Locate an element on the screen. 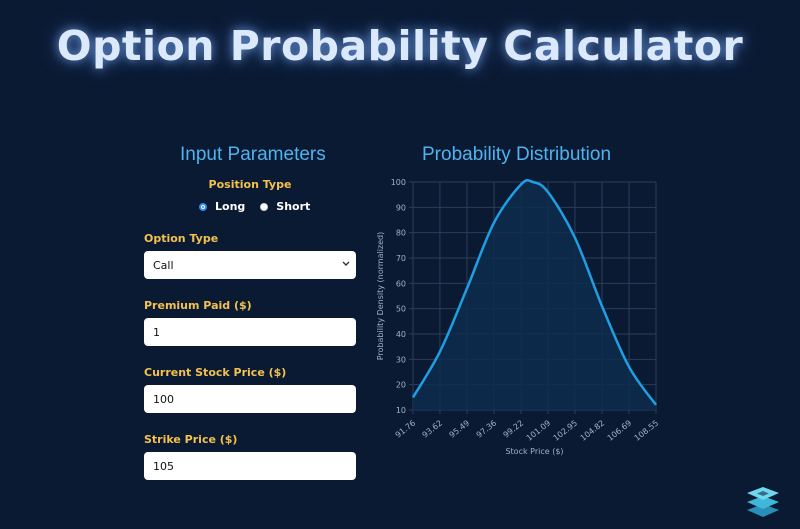 The width and height of the screenshot is (800, 529). current-price-input: 100 is located at coordinates (250, 399).